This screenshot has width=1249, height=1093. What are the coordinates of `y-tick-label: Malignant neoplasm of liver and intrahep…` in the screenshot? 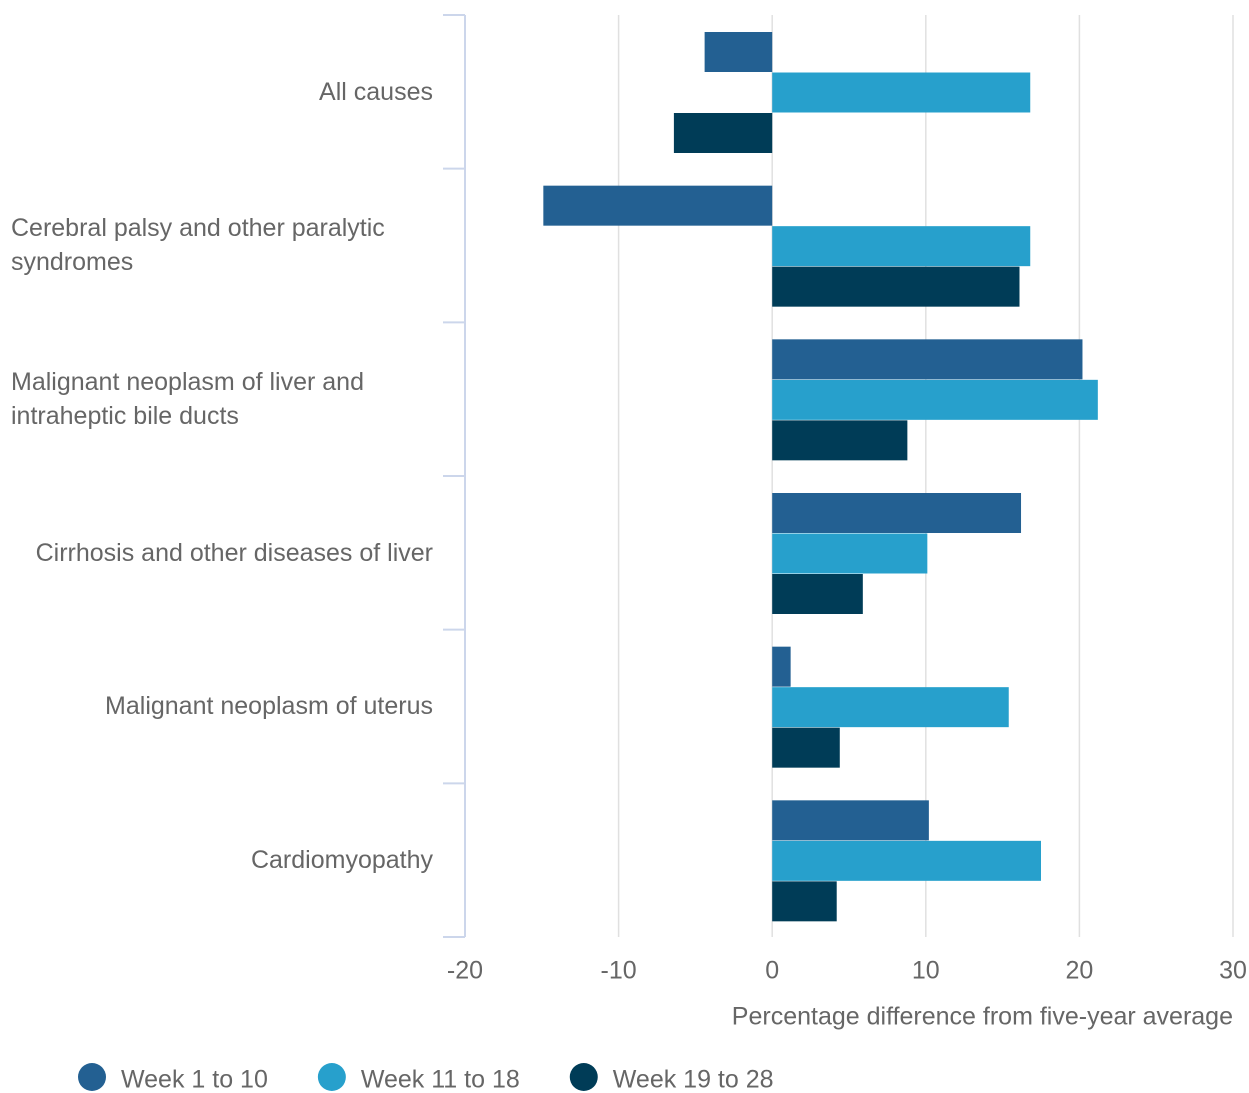 It's located at (222, 399).